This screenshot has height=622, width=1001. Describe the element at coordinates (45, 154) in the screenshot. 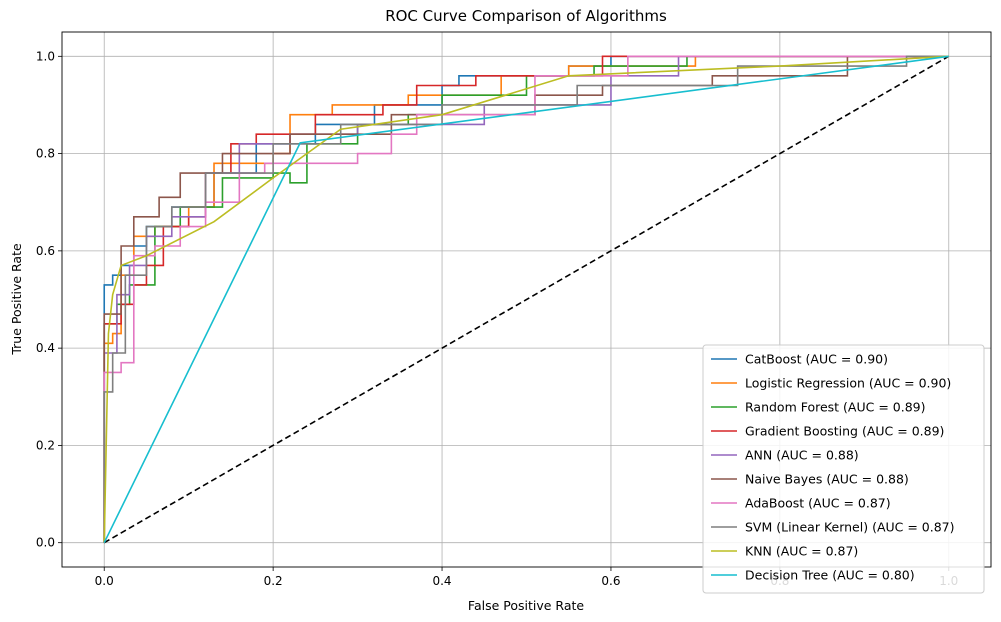

I see `y-tick-label: 0.8` at that location.